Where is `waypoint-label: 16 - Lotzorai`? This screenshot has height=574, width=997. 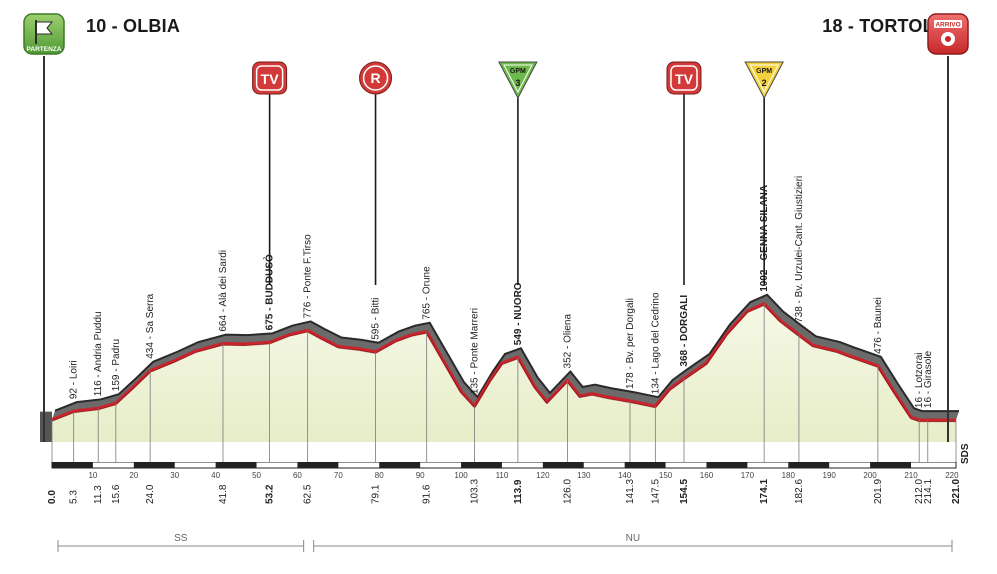 waypoint-label: 16 - Lotzorai is located at coordinates (919, 381).